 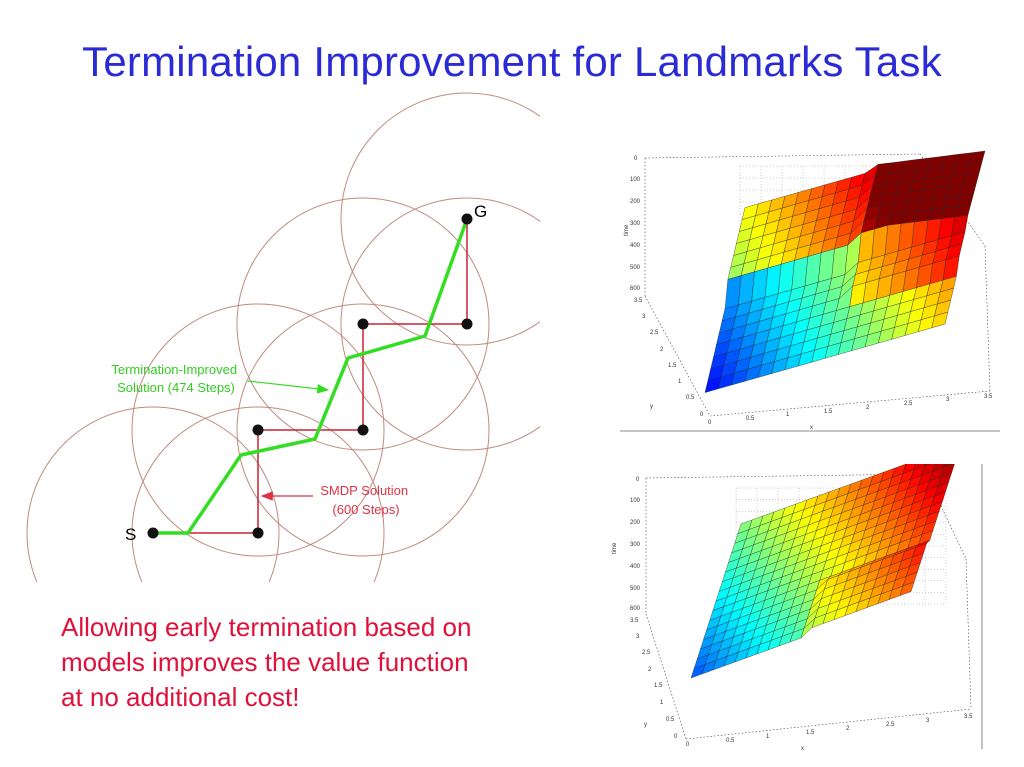 What do you see at coordinates (480, 211) in the screenshot?
I see `goal-label: G` at bounding box center [480, 211].